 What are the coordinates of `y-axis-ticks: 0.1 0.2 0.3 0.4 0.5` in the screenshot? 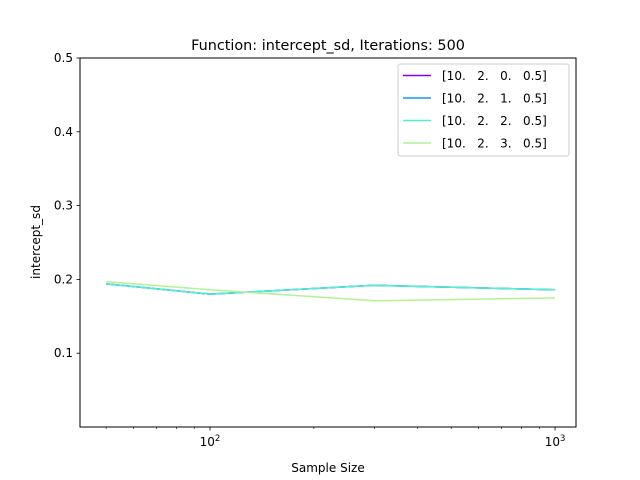 It's located at (67, 205).